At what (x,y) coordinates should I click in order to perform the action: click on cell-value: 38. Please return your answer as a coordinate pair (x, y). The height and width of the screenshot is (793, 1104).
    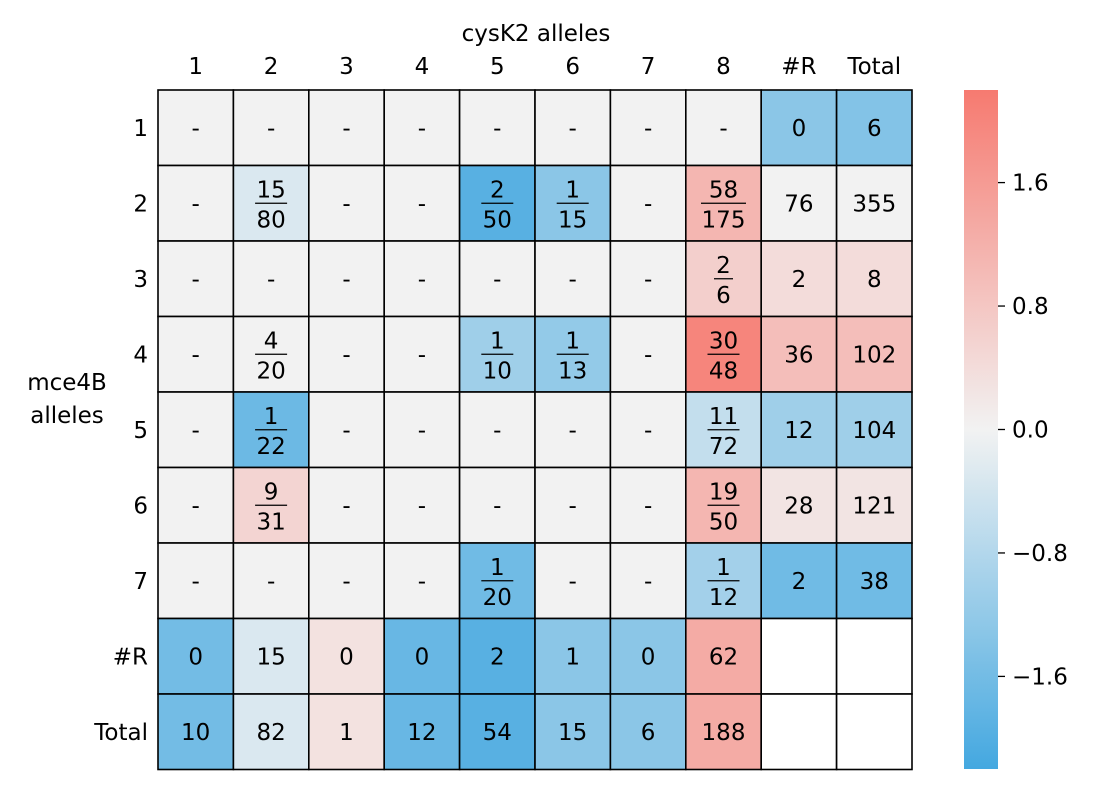
    Looking at the image, I should click on (874, 582).